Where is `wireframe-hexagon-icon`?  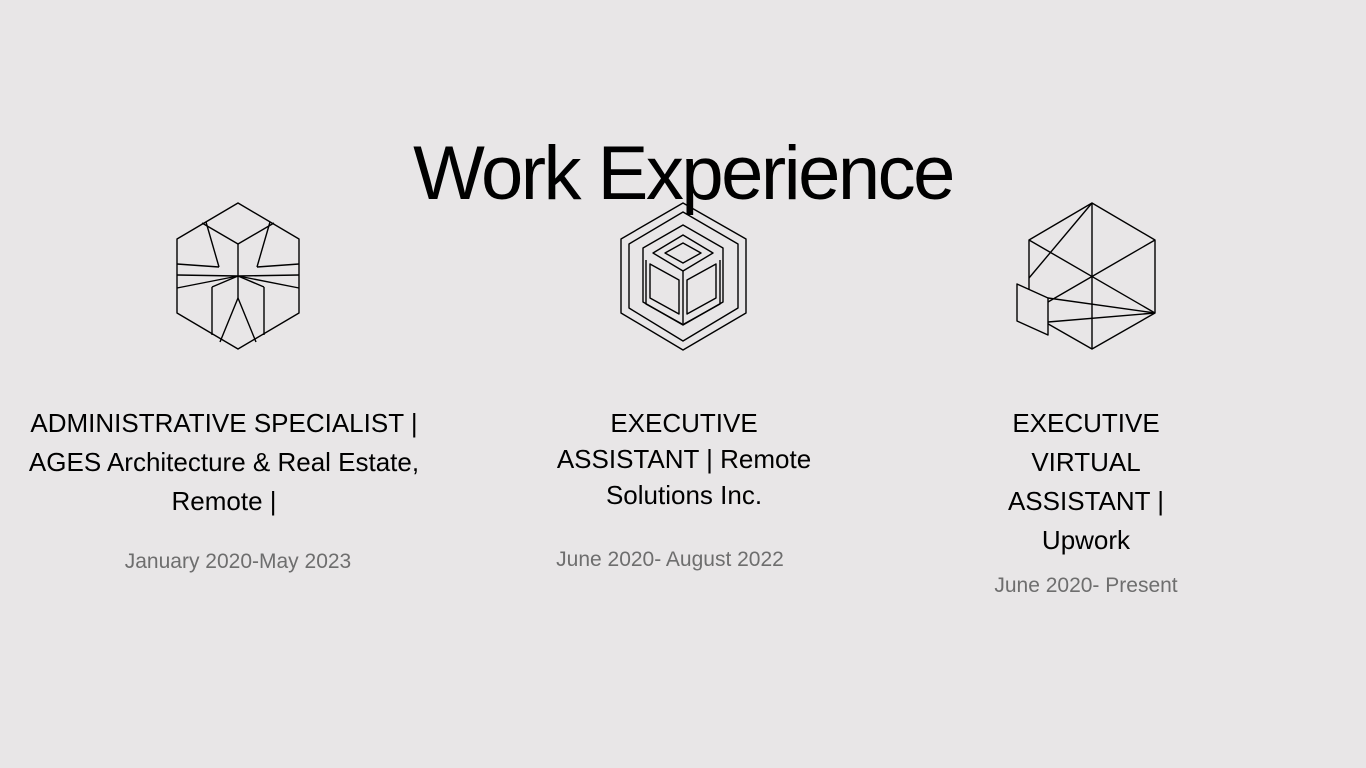 wireframe-hexagon-icon is located at coordinates (1086, 276).